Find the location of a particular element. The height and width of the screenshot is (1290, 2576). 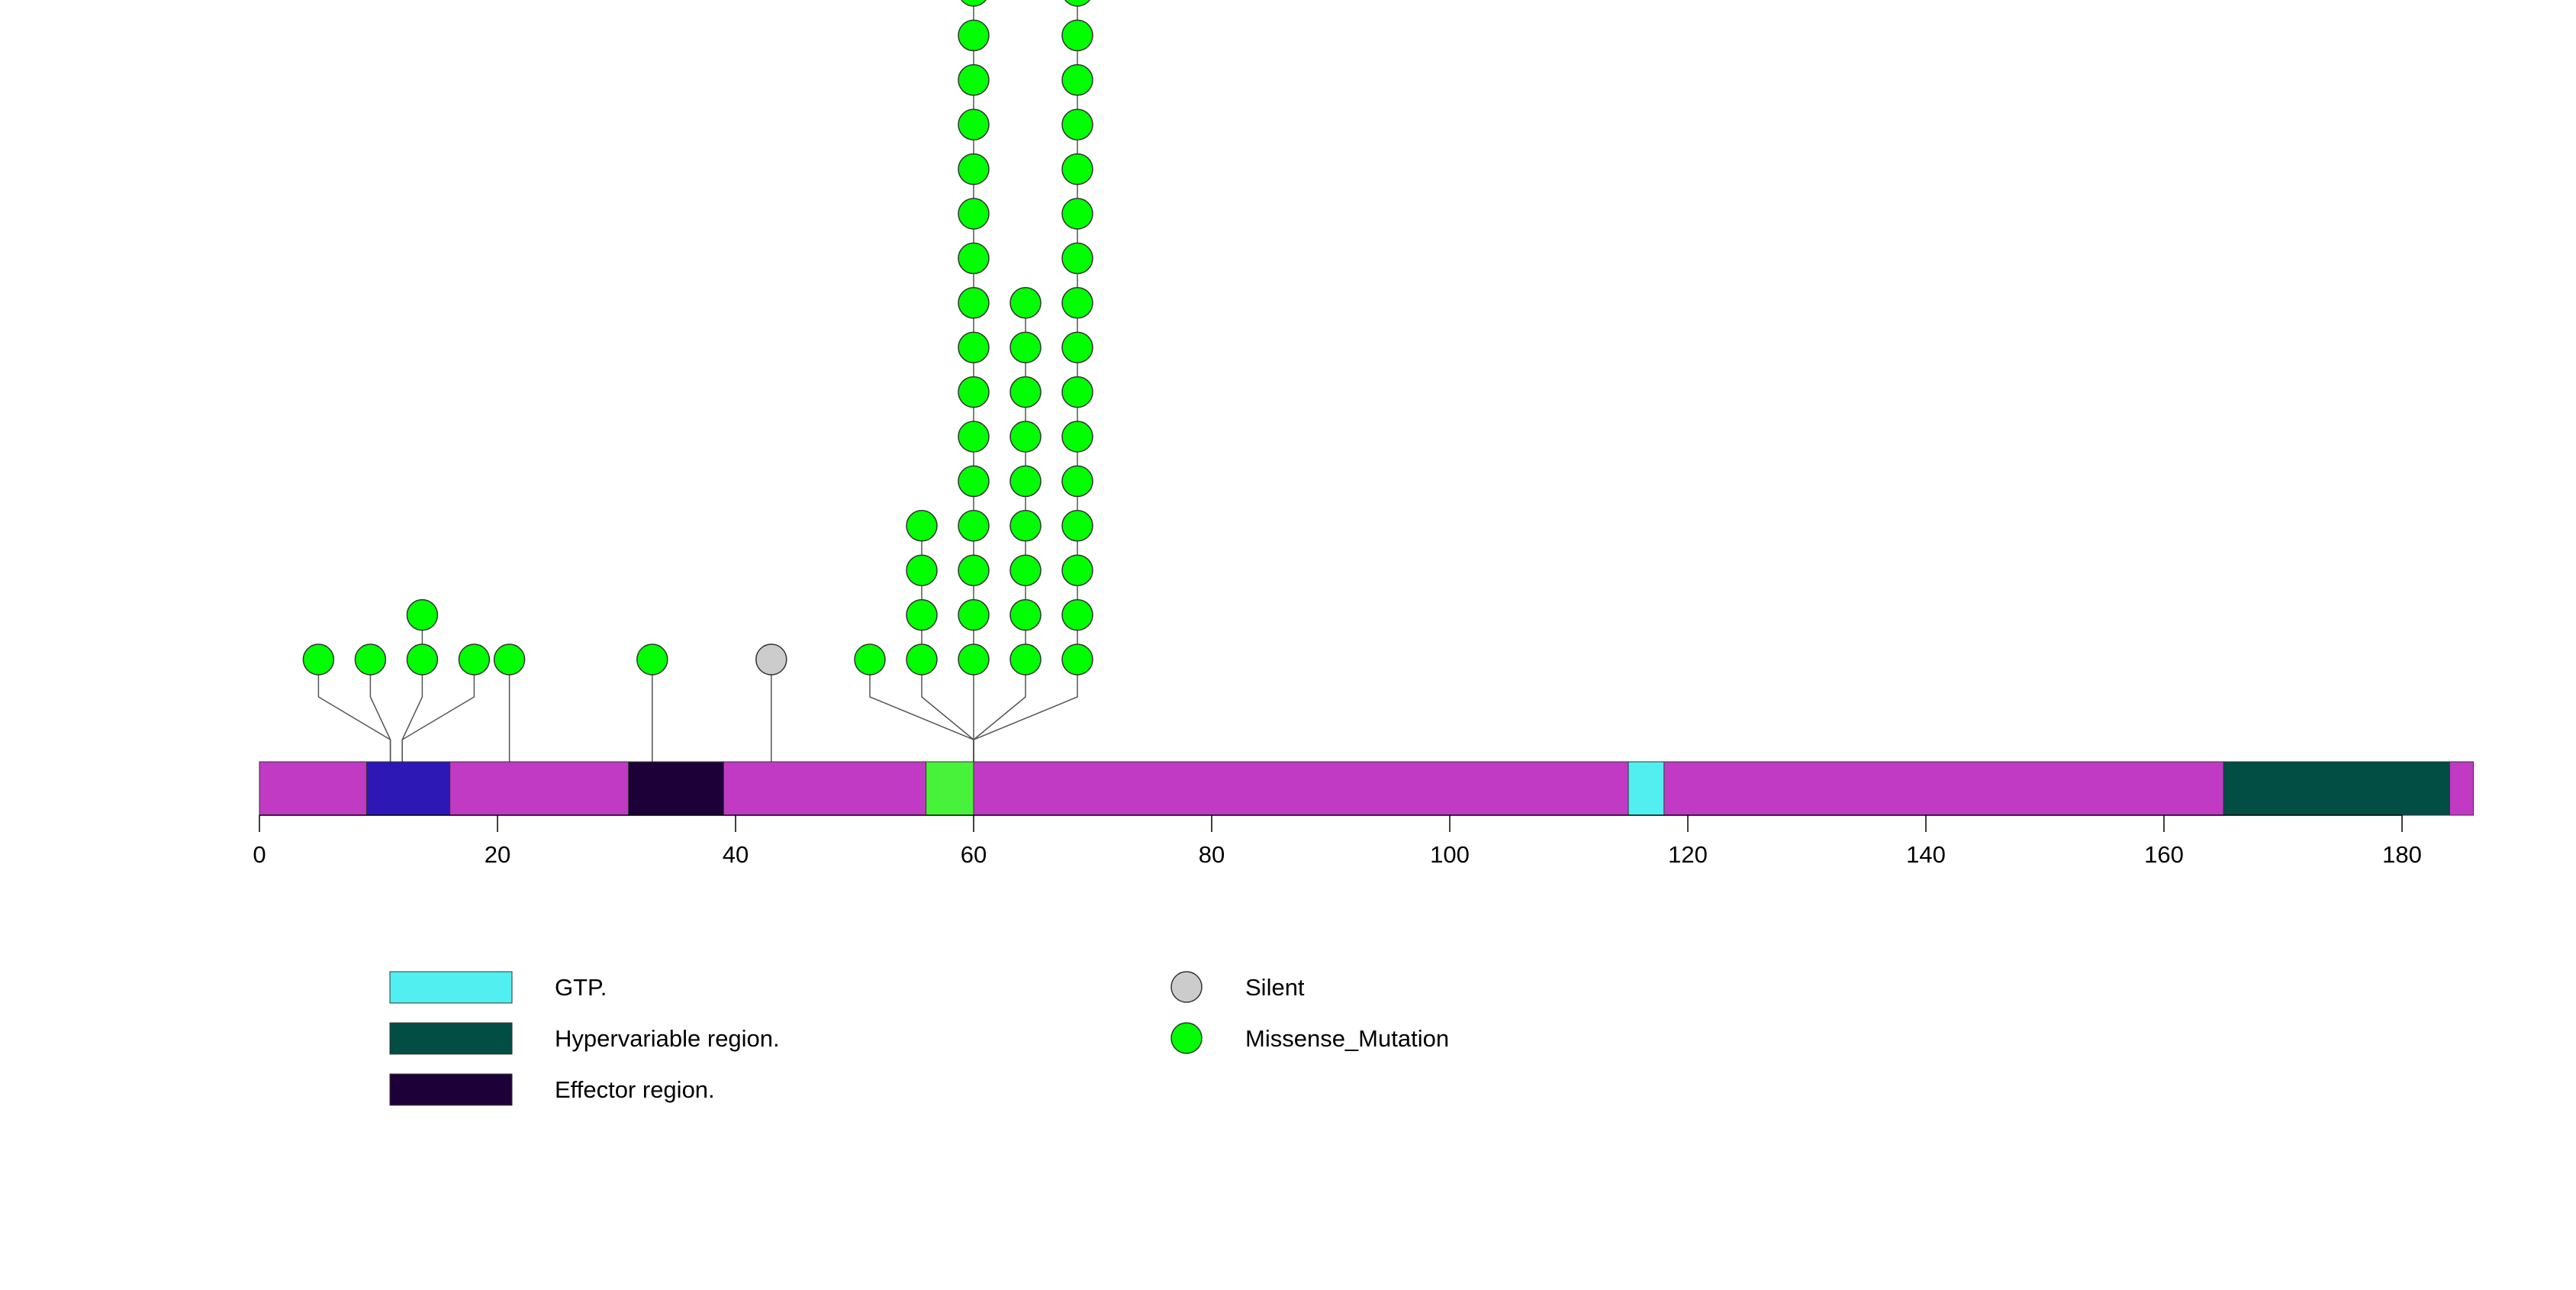

x-tick-label-100: 100 is located at coordinates (1450, 854).